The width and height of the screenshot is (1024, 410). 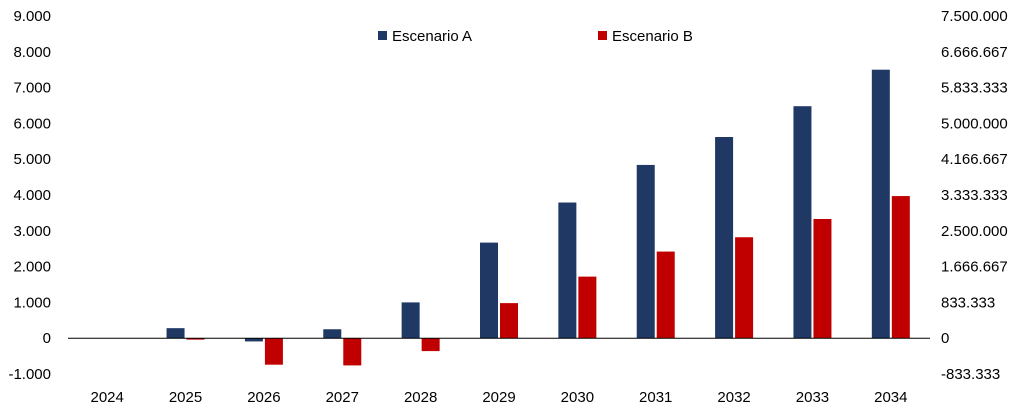 I want to click on right-axis-tick-label: 833.333, so click(x=968, y=302).